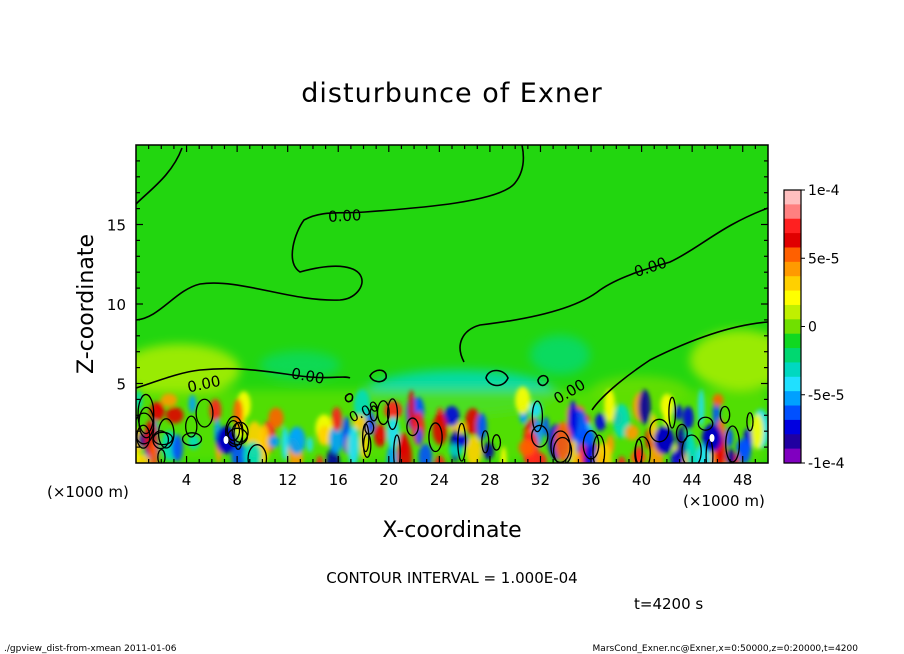  What do you see at coordinates (116, 226) in the screenshot?
I see `y-tick-label: 15` at bounding box center [116, 226].